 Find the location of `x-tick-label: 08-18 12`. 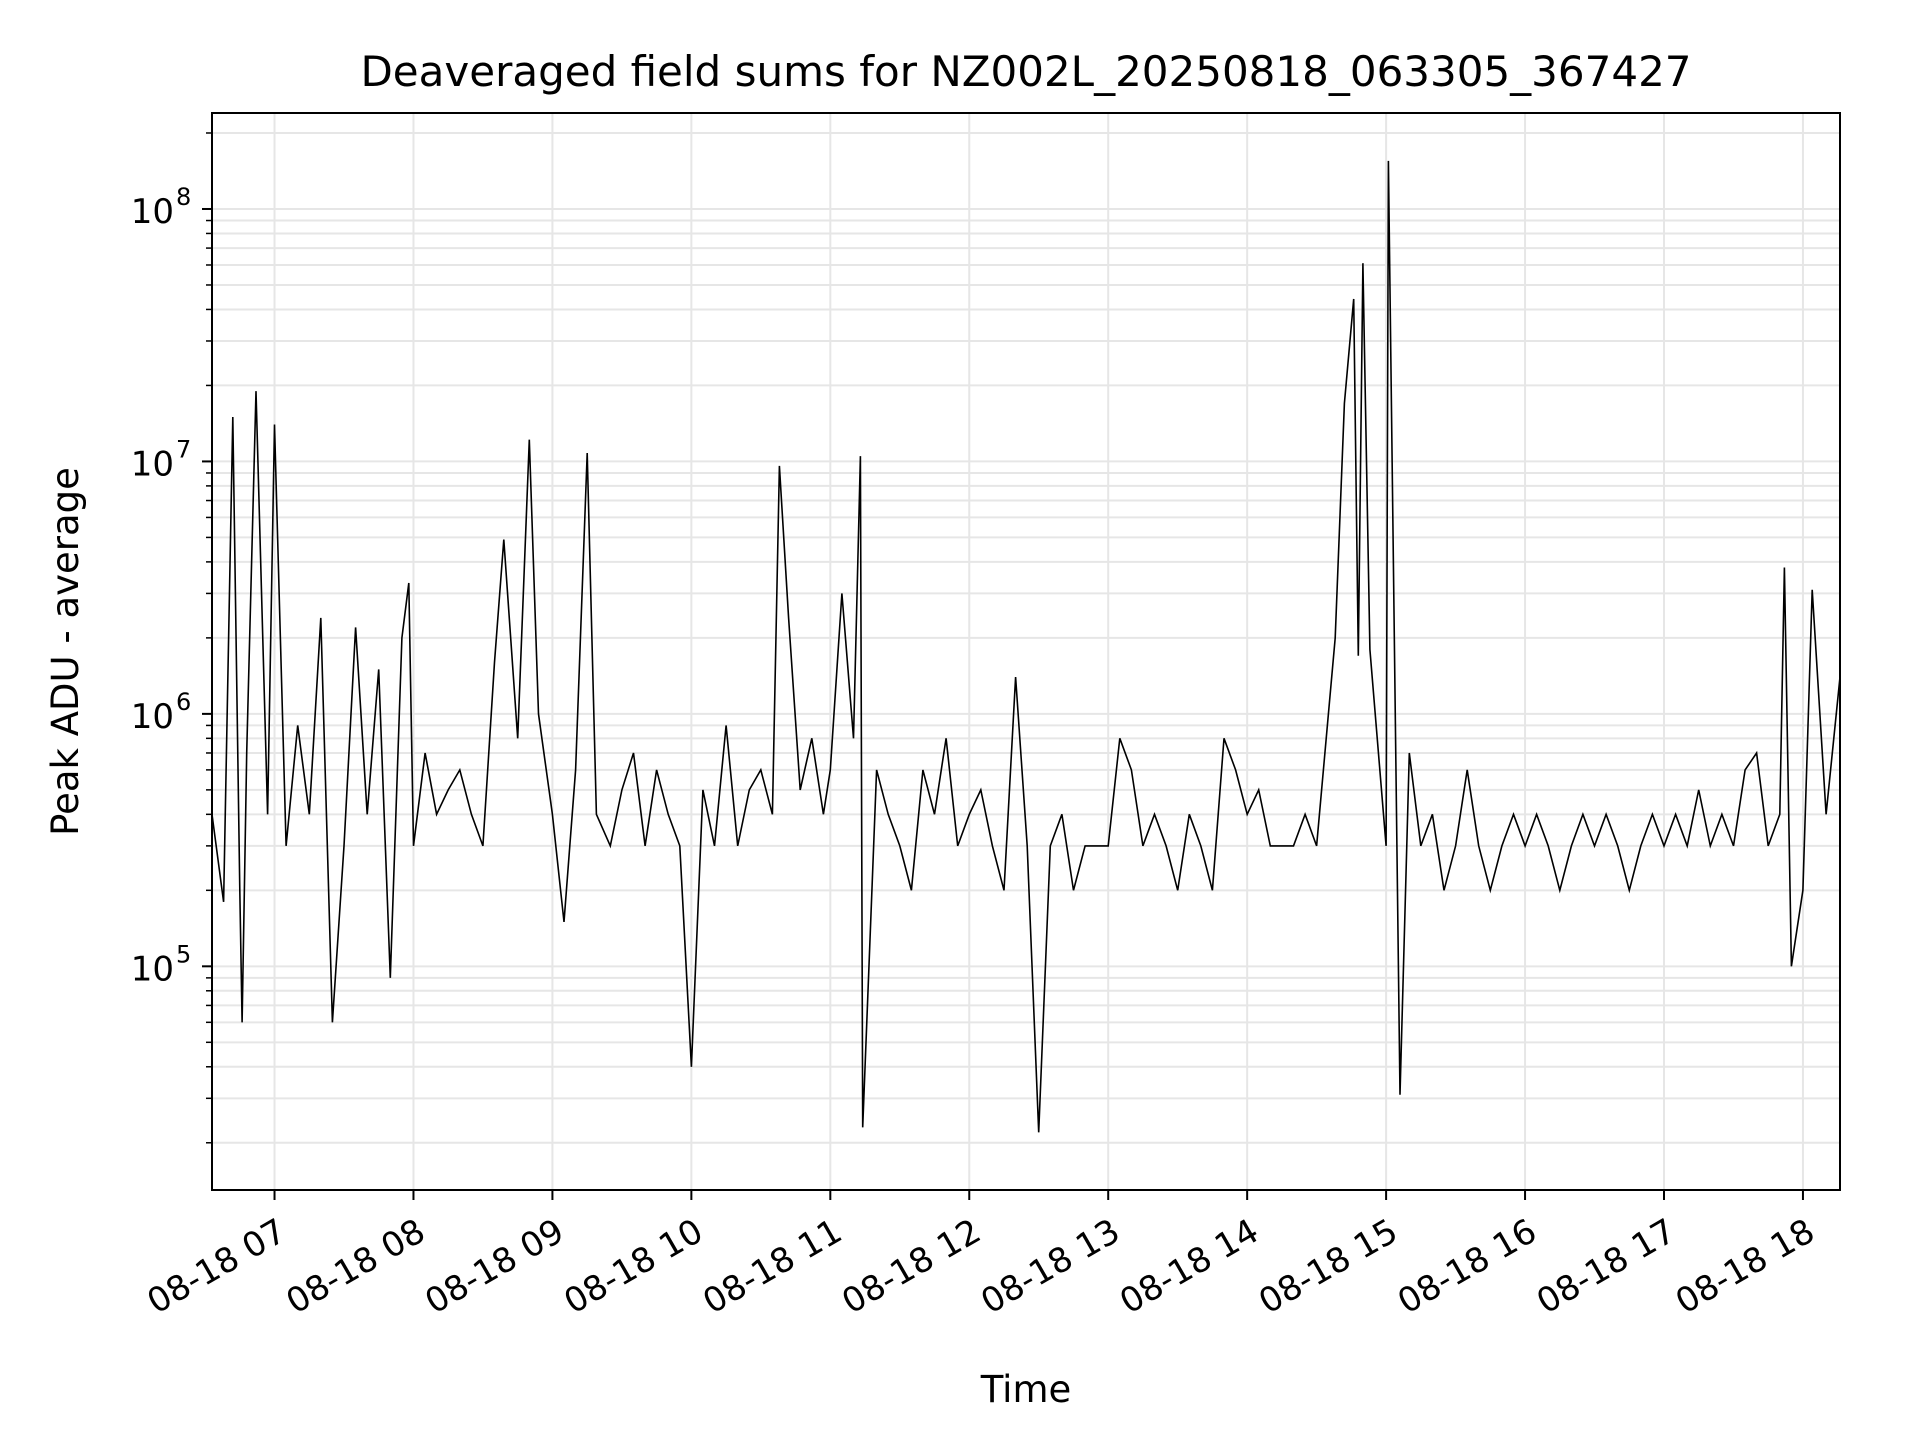

x-tick-label: 08-18 12 is located at coordinates (911, 1266).